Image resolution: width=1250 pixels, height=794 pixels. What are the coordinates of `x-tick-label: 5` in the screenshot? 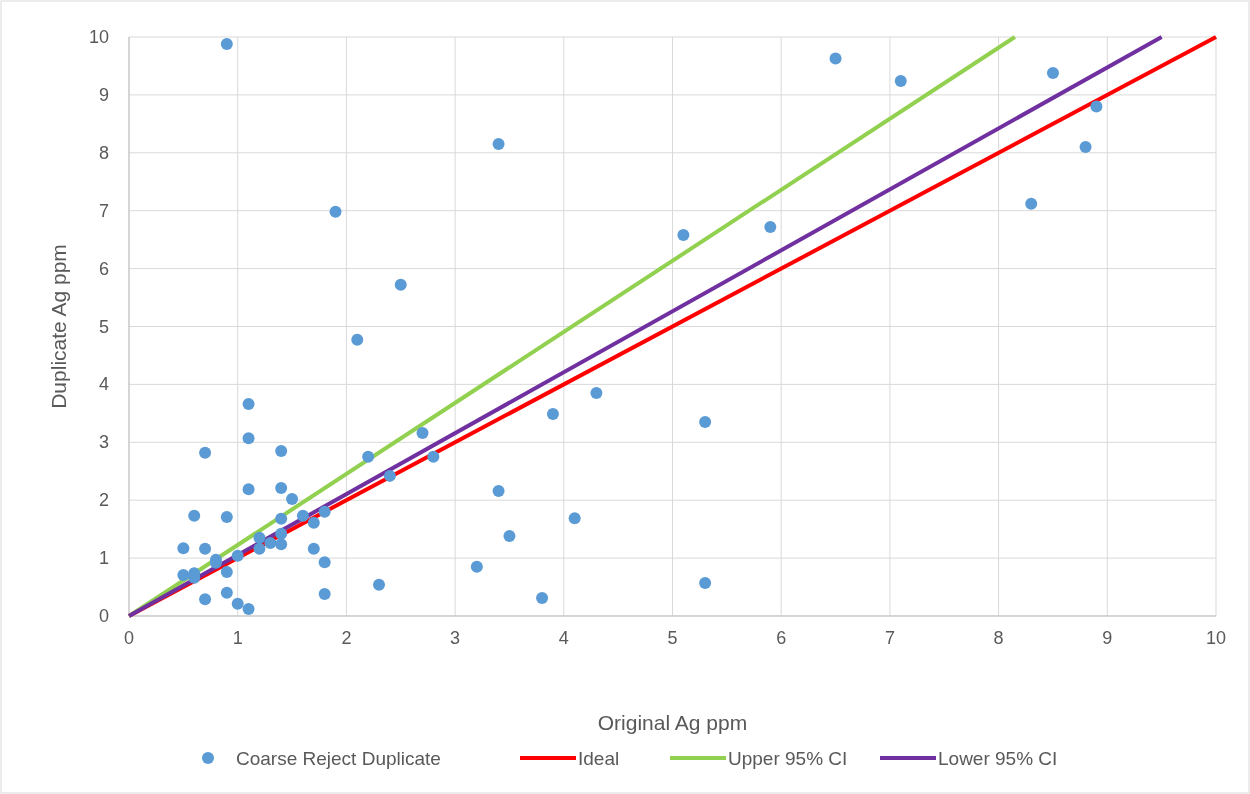 It's located at (672, 638).